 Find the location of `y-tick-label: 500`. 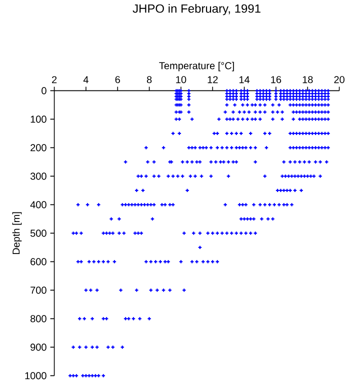

y-tick-label: 500 is located at coordinates (38, 233).